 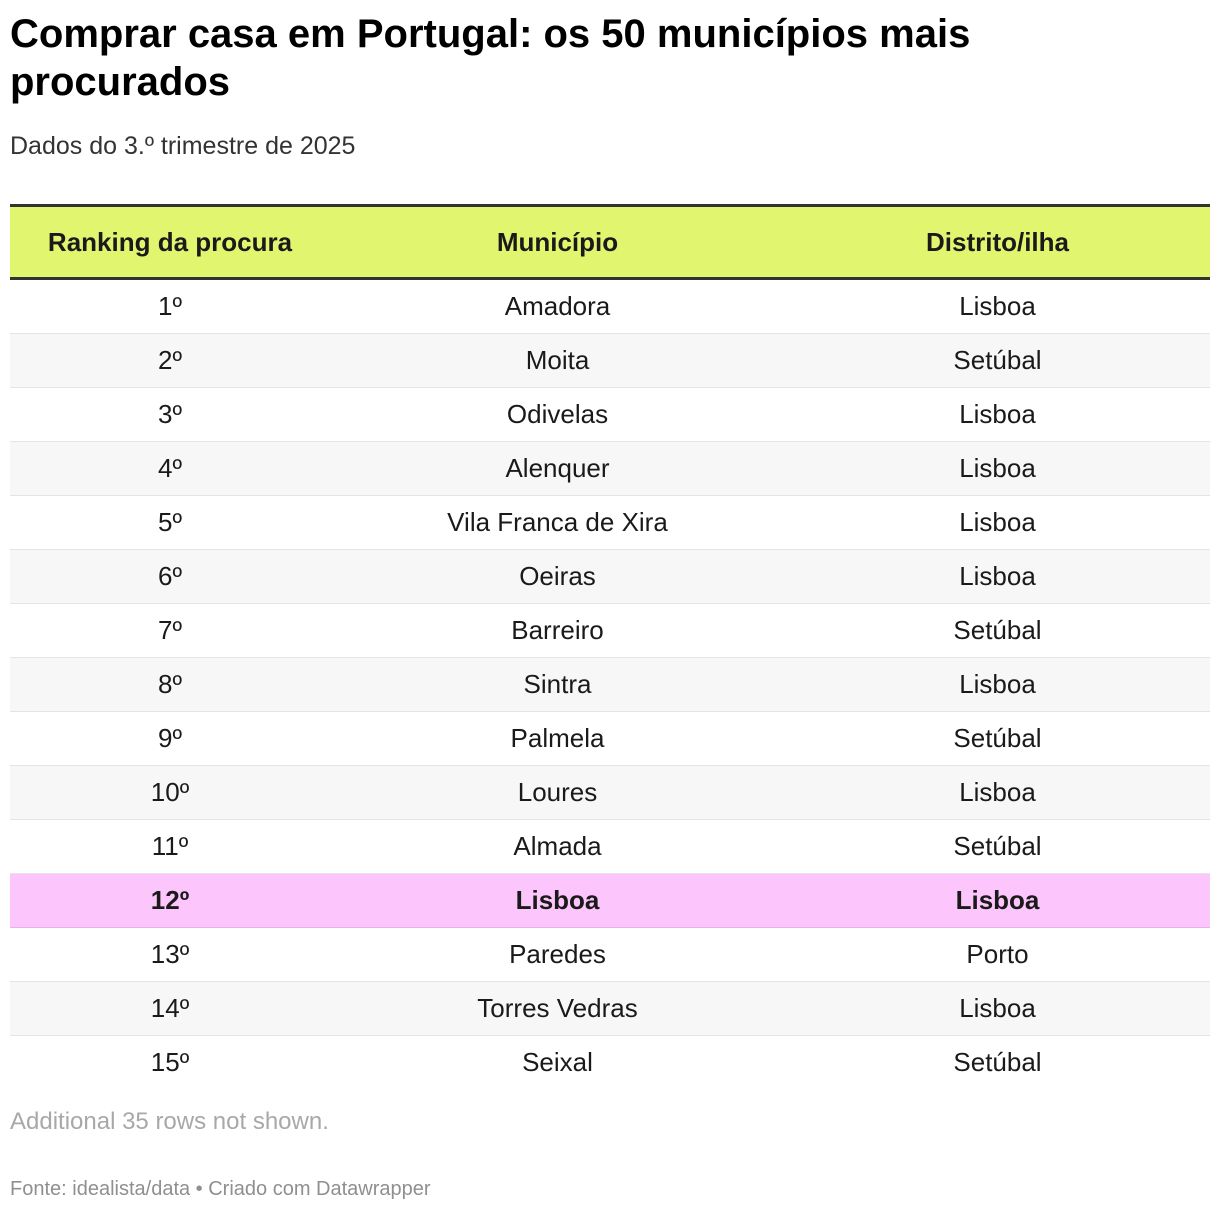 I want to click on cell-municipio: Almada, so click(x=557, y=846).